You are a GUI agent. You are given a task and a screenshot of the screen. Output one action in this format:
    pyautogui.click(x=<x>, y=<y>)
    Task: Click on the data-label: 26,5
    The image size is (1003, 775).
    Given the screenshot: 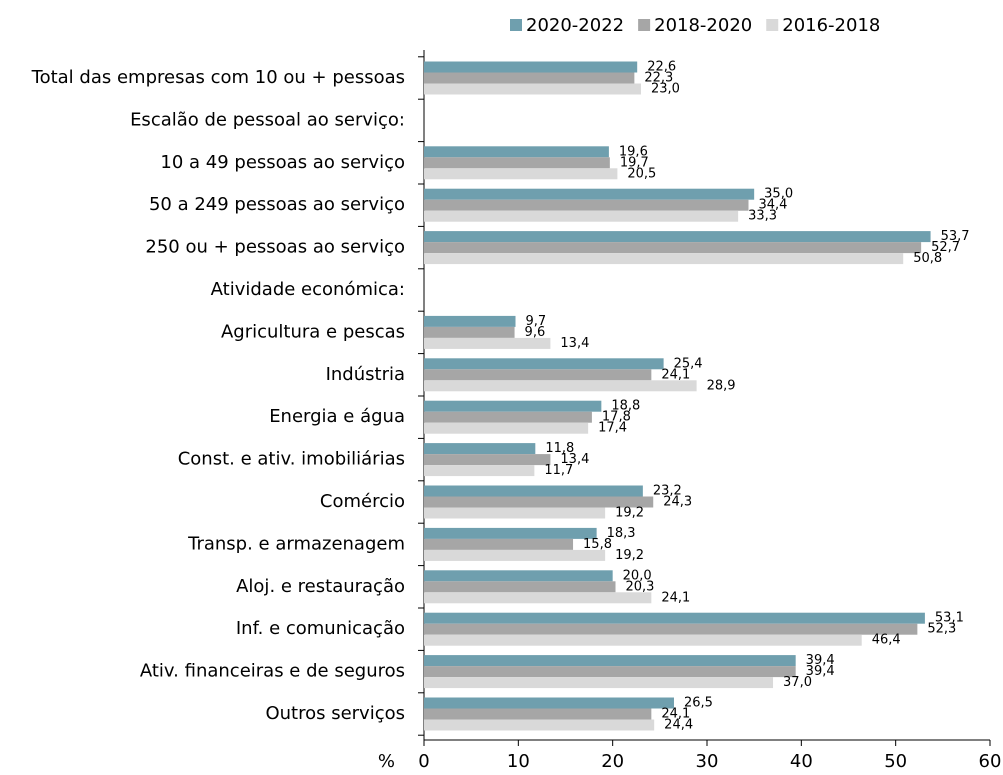 What is the action you would take?
    pyautogui.click(x=698, y=703)
    